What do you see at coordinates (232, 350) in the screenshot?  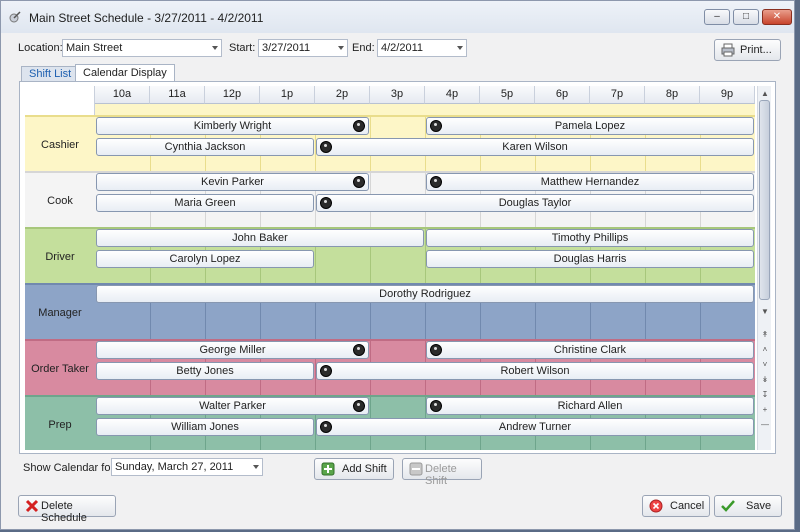 I see `shift-block: George Miller` at bounding box center [232, 350].